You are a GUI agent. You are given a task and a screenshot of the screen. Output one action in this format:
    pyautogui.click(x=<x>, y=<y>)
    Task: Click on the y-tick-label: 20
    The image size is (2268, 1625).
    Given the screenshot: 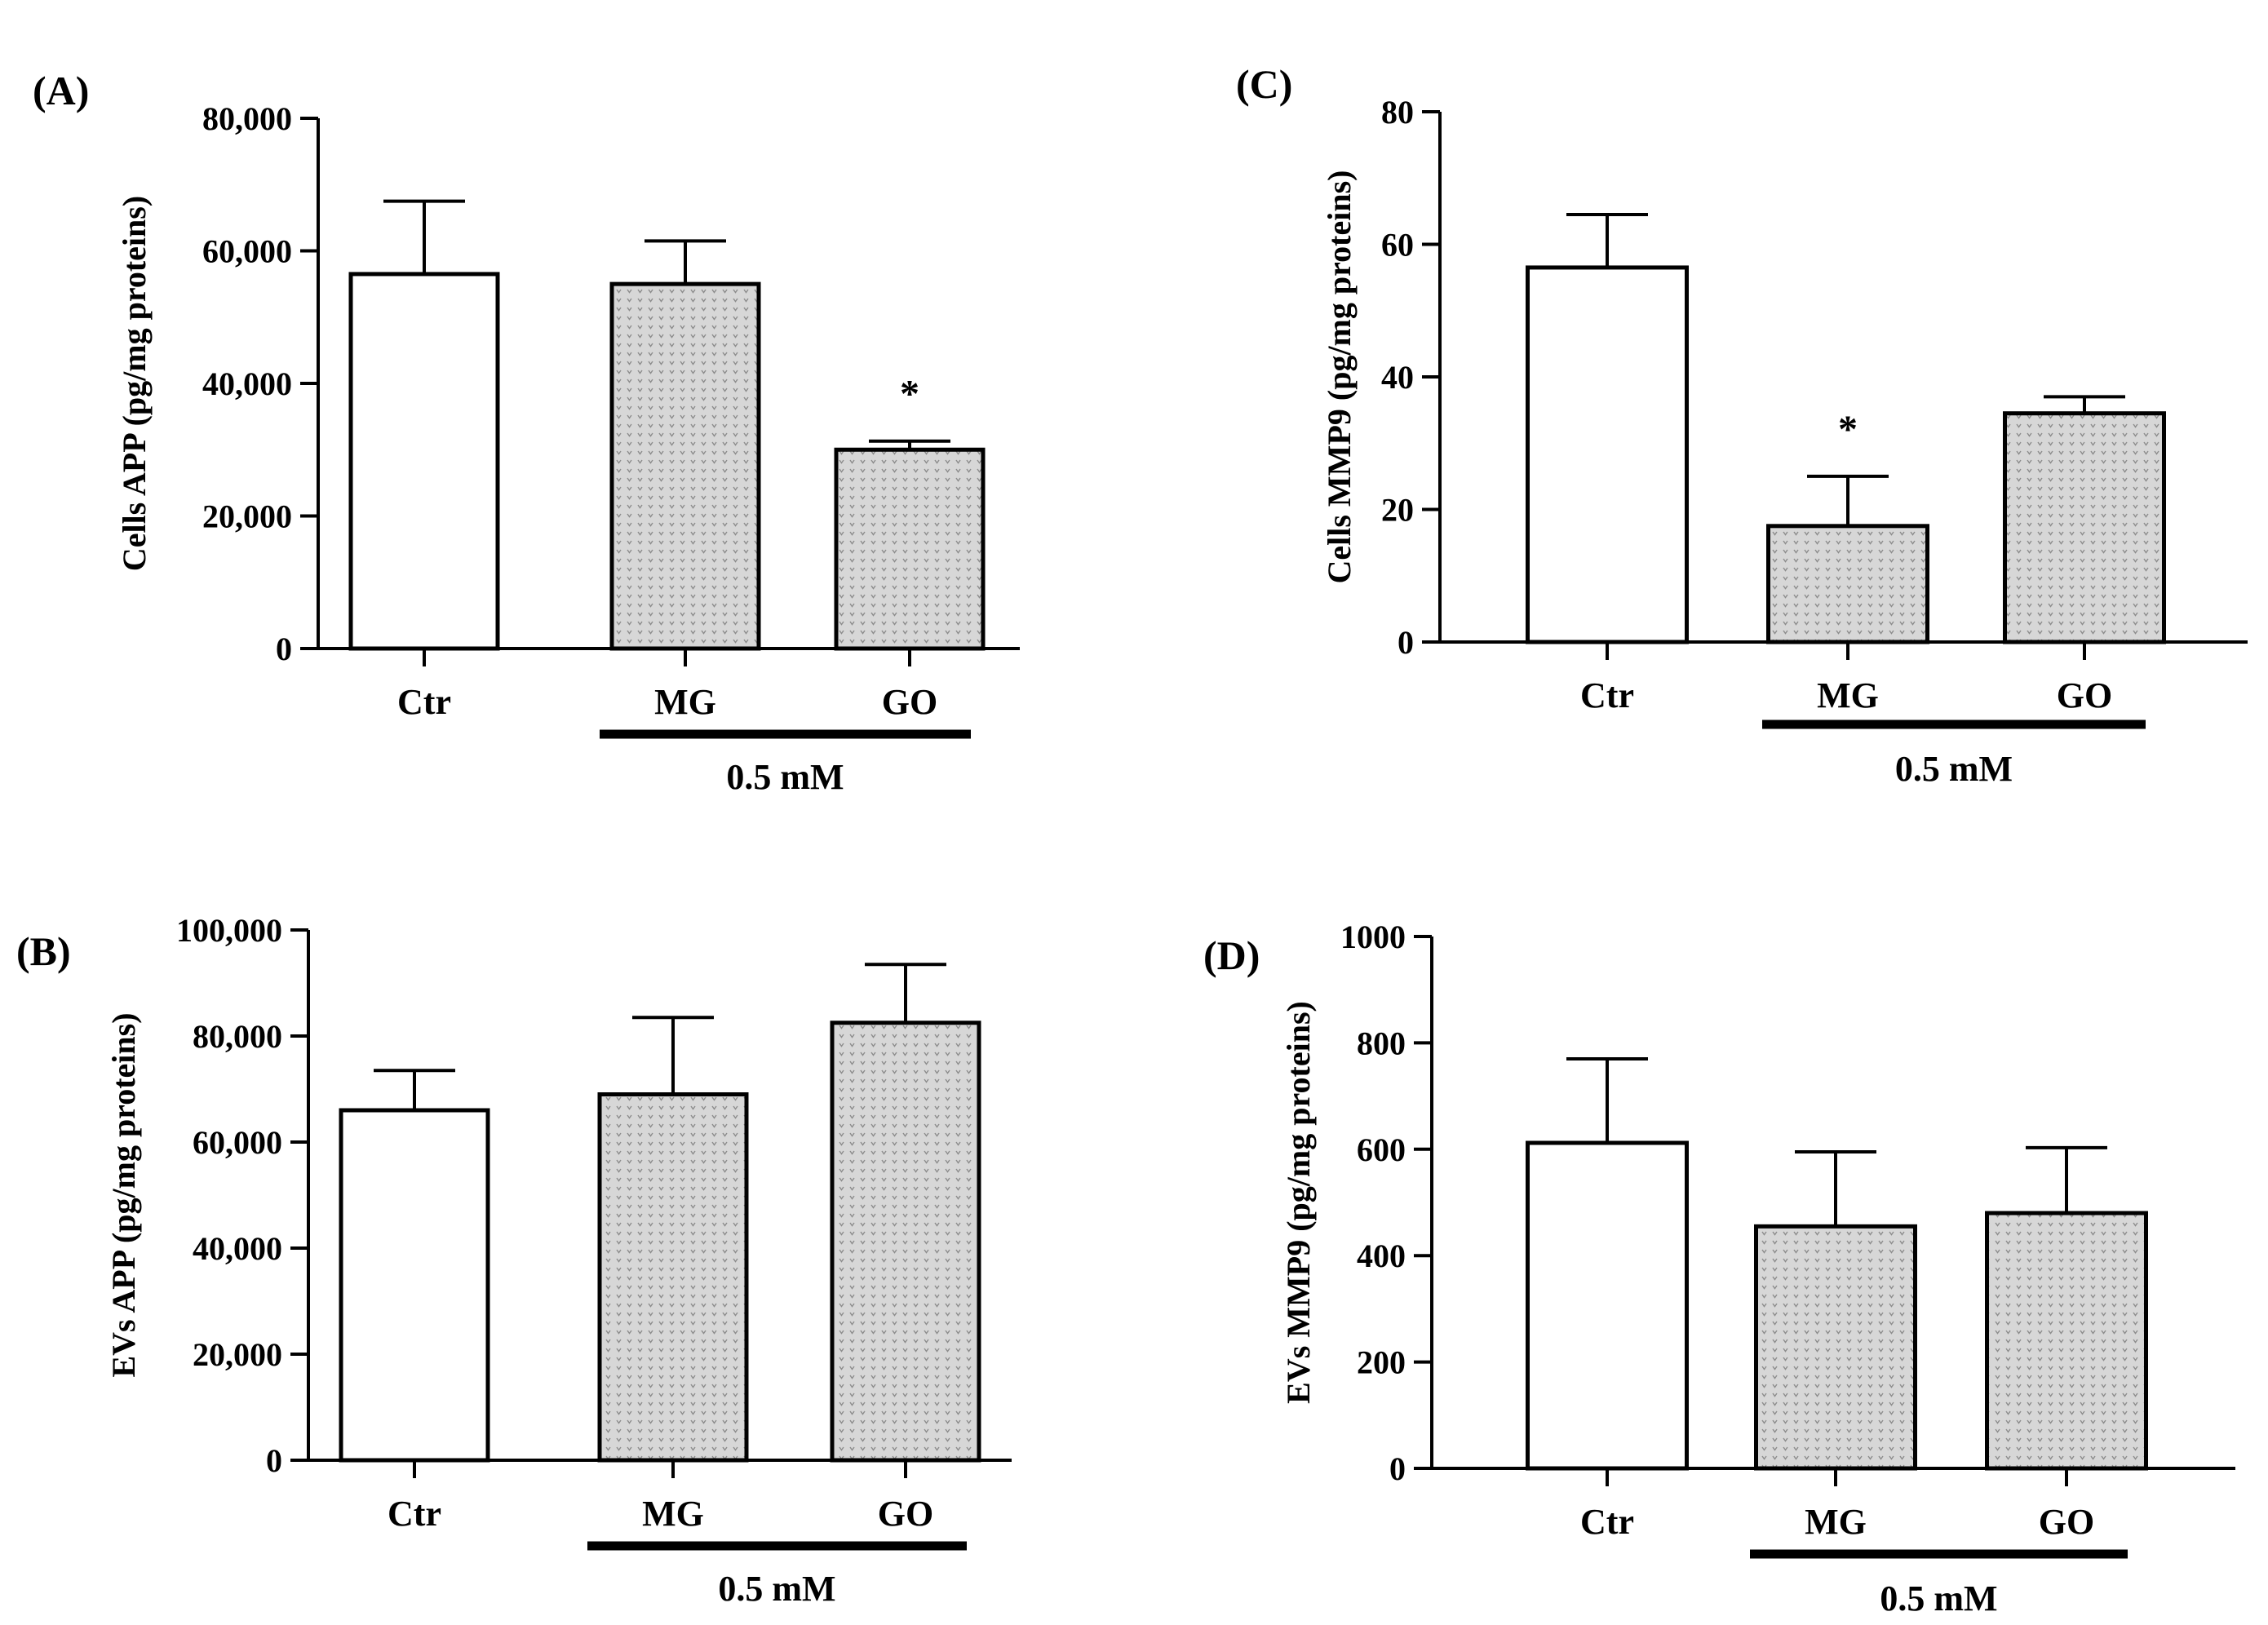 What is the action you would take?
    pyautogui.click(x=1397, y=510)
    